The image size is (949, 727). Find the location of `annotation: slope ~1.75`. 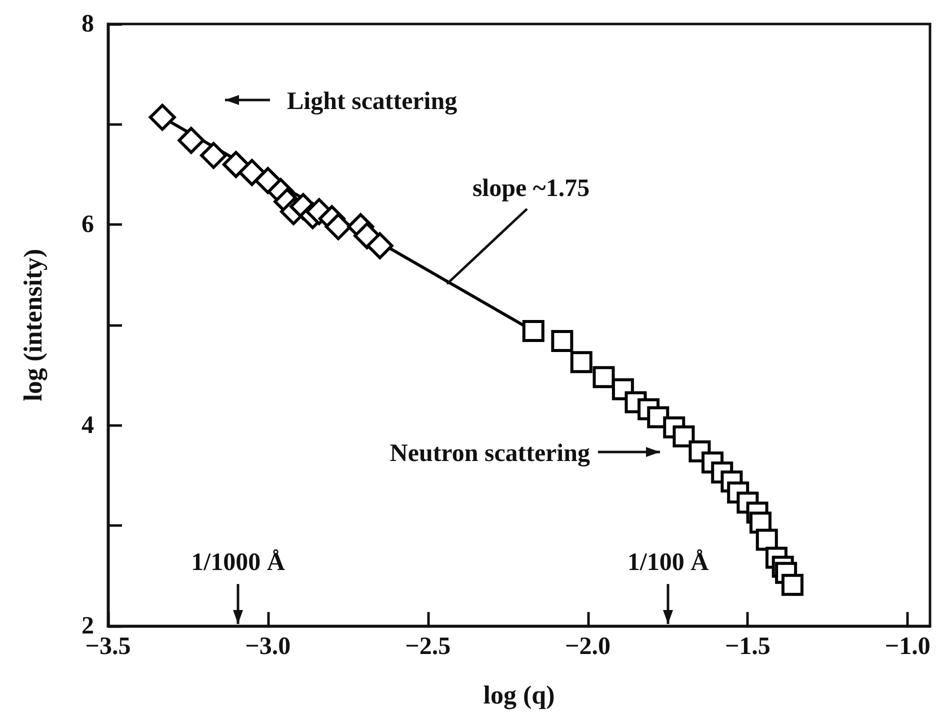

annotation: slope ~1.75 is located at coordinates (531, 188).